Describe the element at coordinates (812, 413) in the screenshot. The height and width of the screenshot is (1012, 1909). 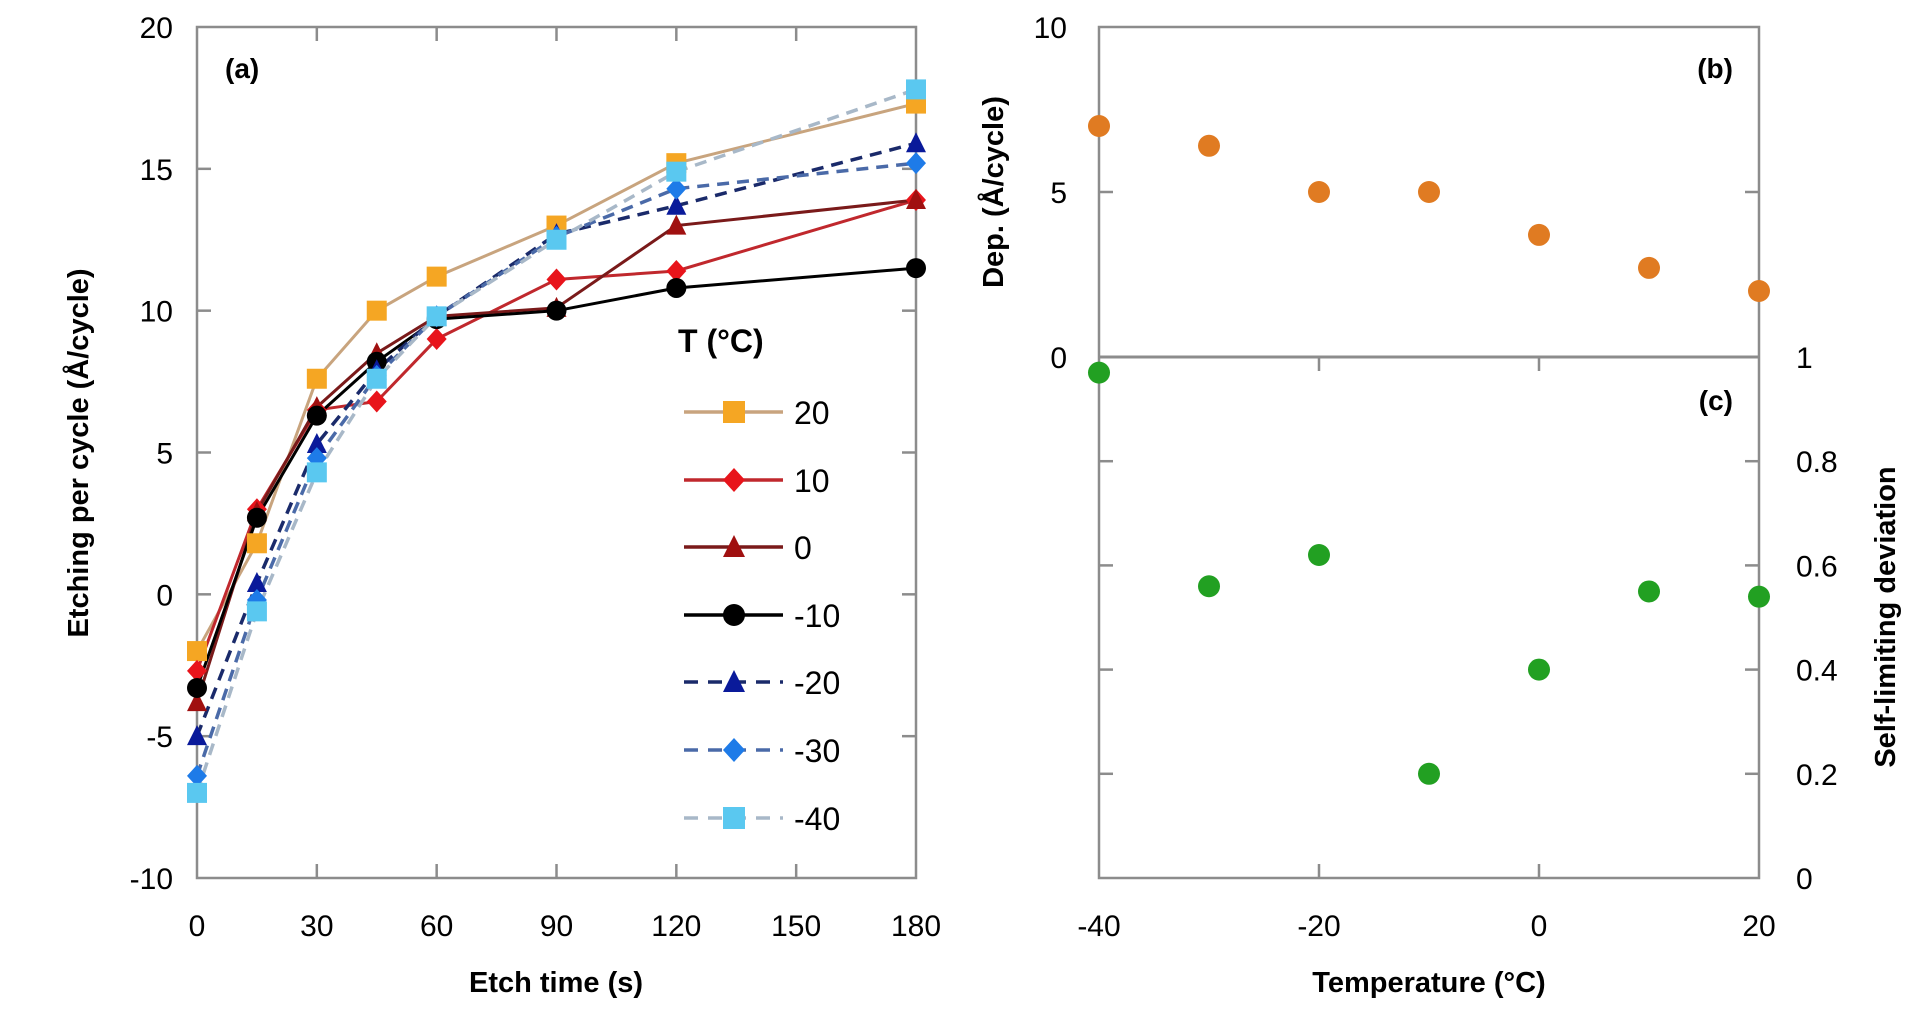
I see `legend-label: 20` at that location.